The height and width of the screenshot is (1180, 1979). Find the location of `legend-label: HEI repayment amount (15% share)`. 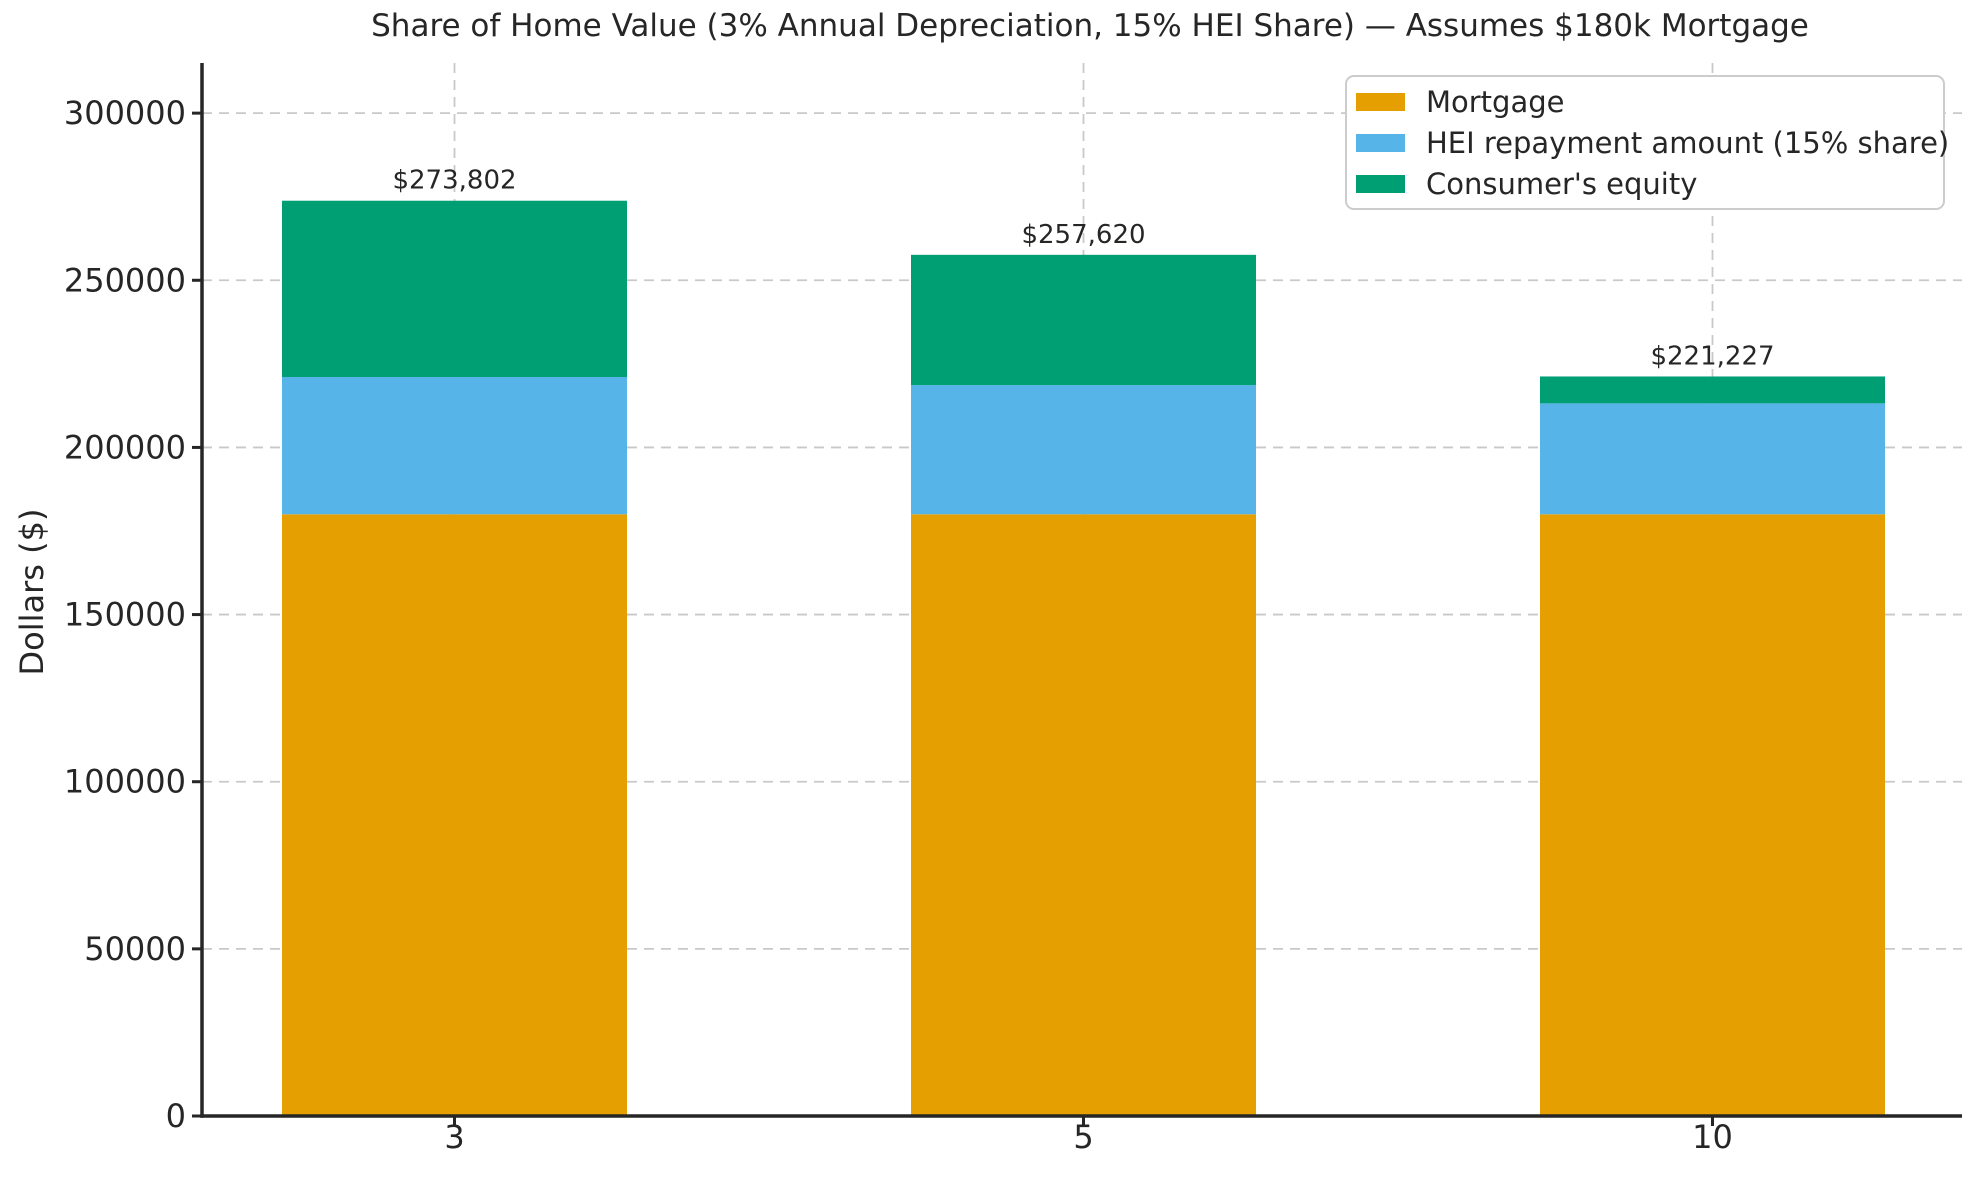

legend-label: HEI repayment amount (15% share) is located at coordinates (1688, 142).